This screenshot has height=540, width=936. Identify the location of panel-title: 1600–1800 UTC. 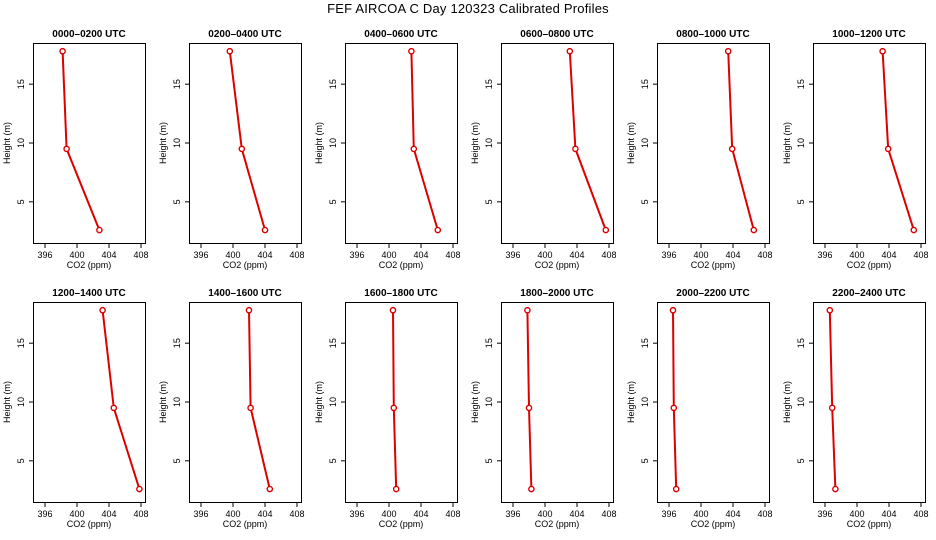
(400, 293).